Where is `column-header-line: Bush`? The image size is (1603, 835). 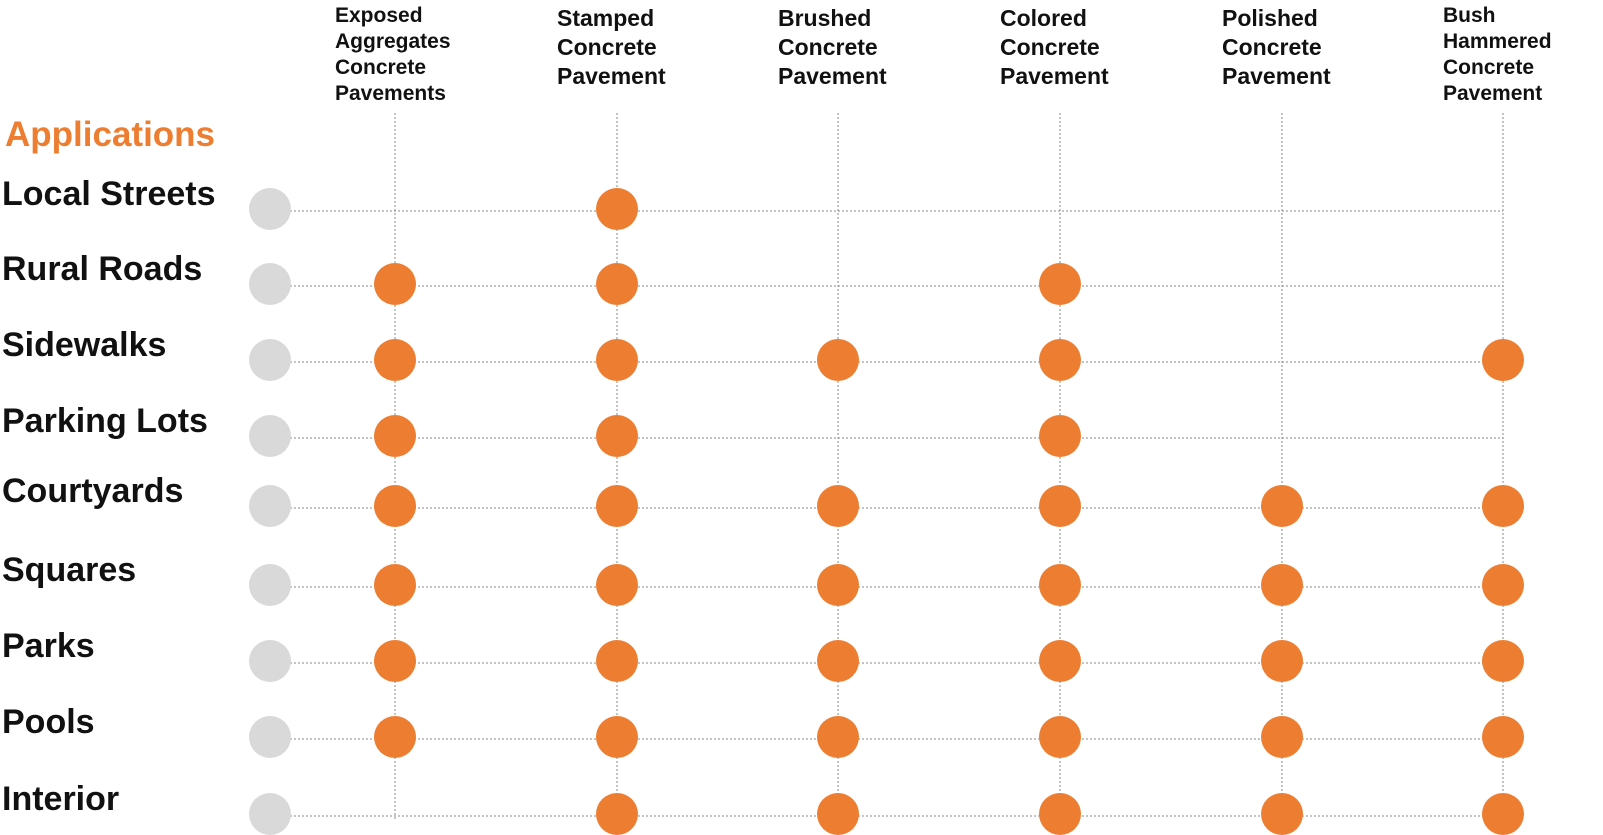 column-header-line: Bush is located at coordinates (1469, 15).